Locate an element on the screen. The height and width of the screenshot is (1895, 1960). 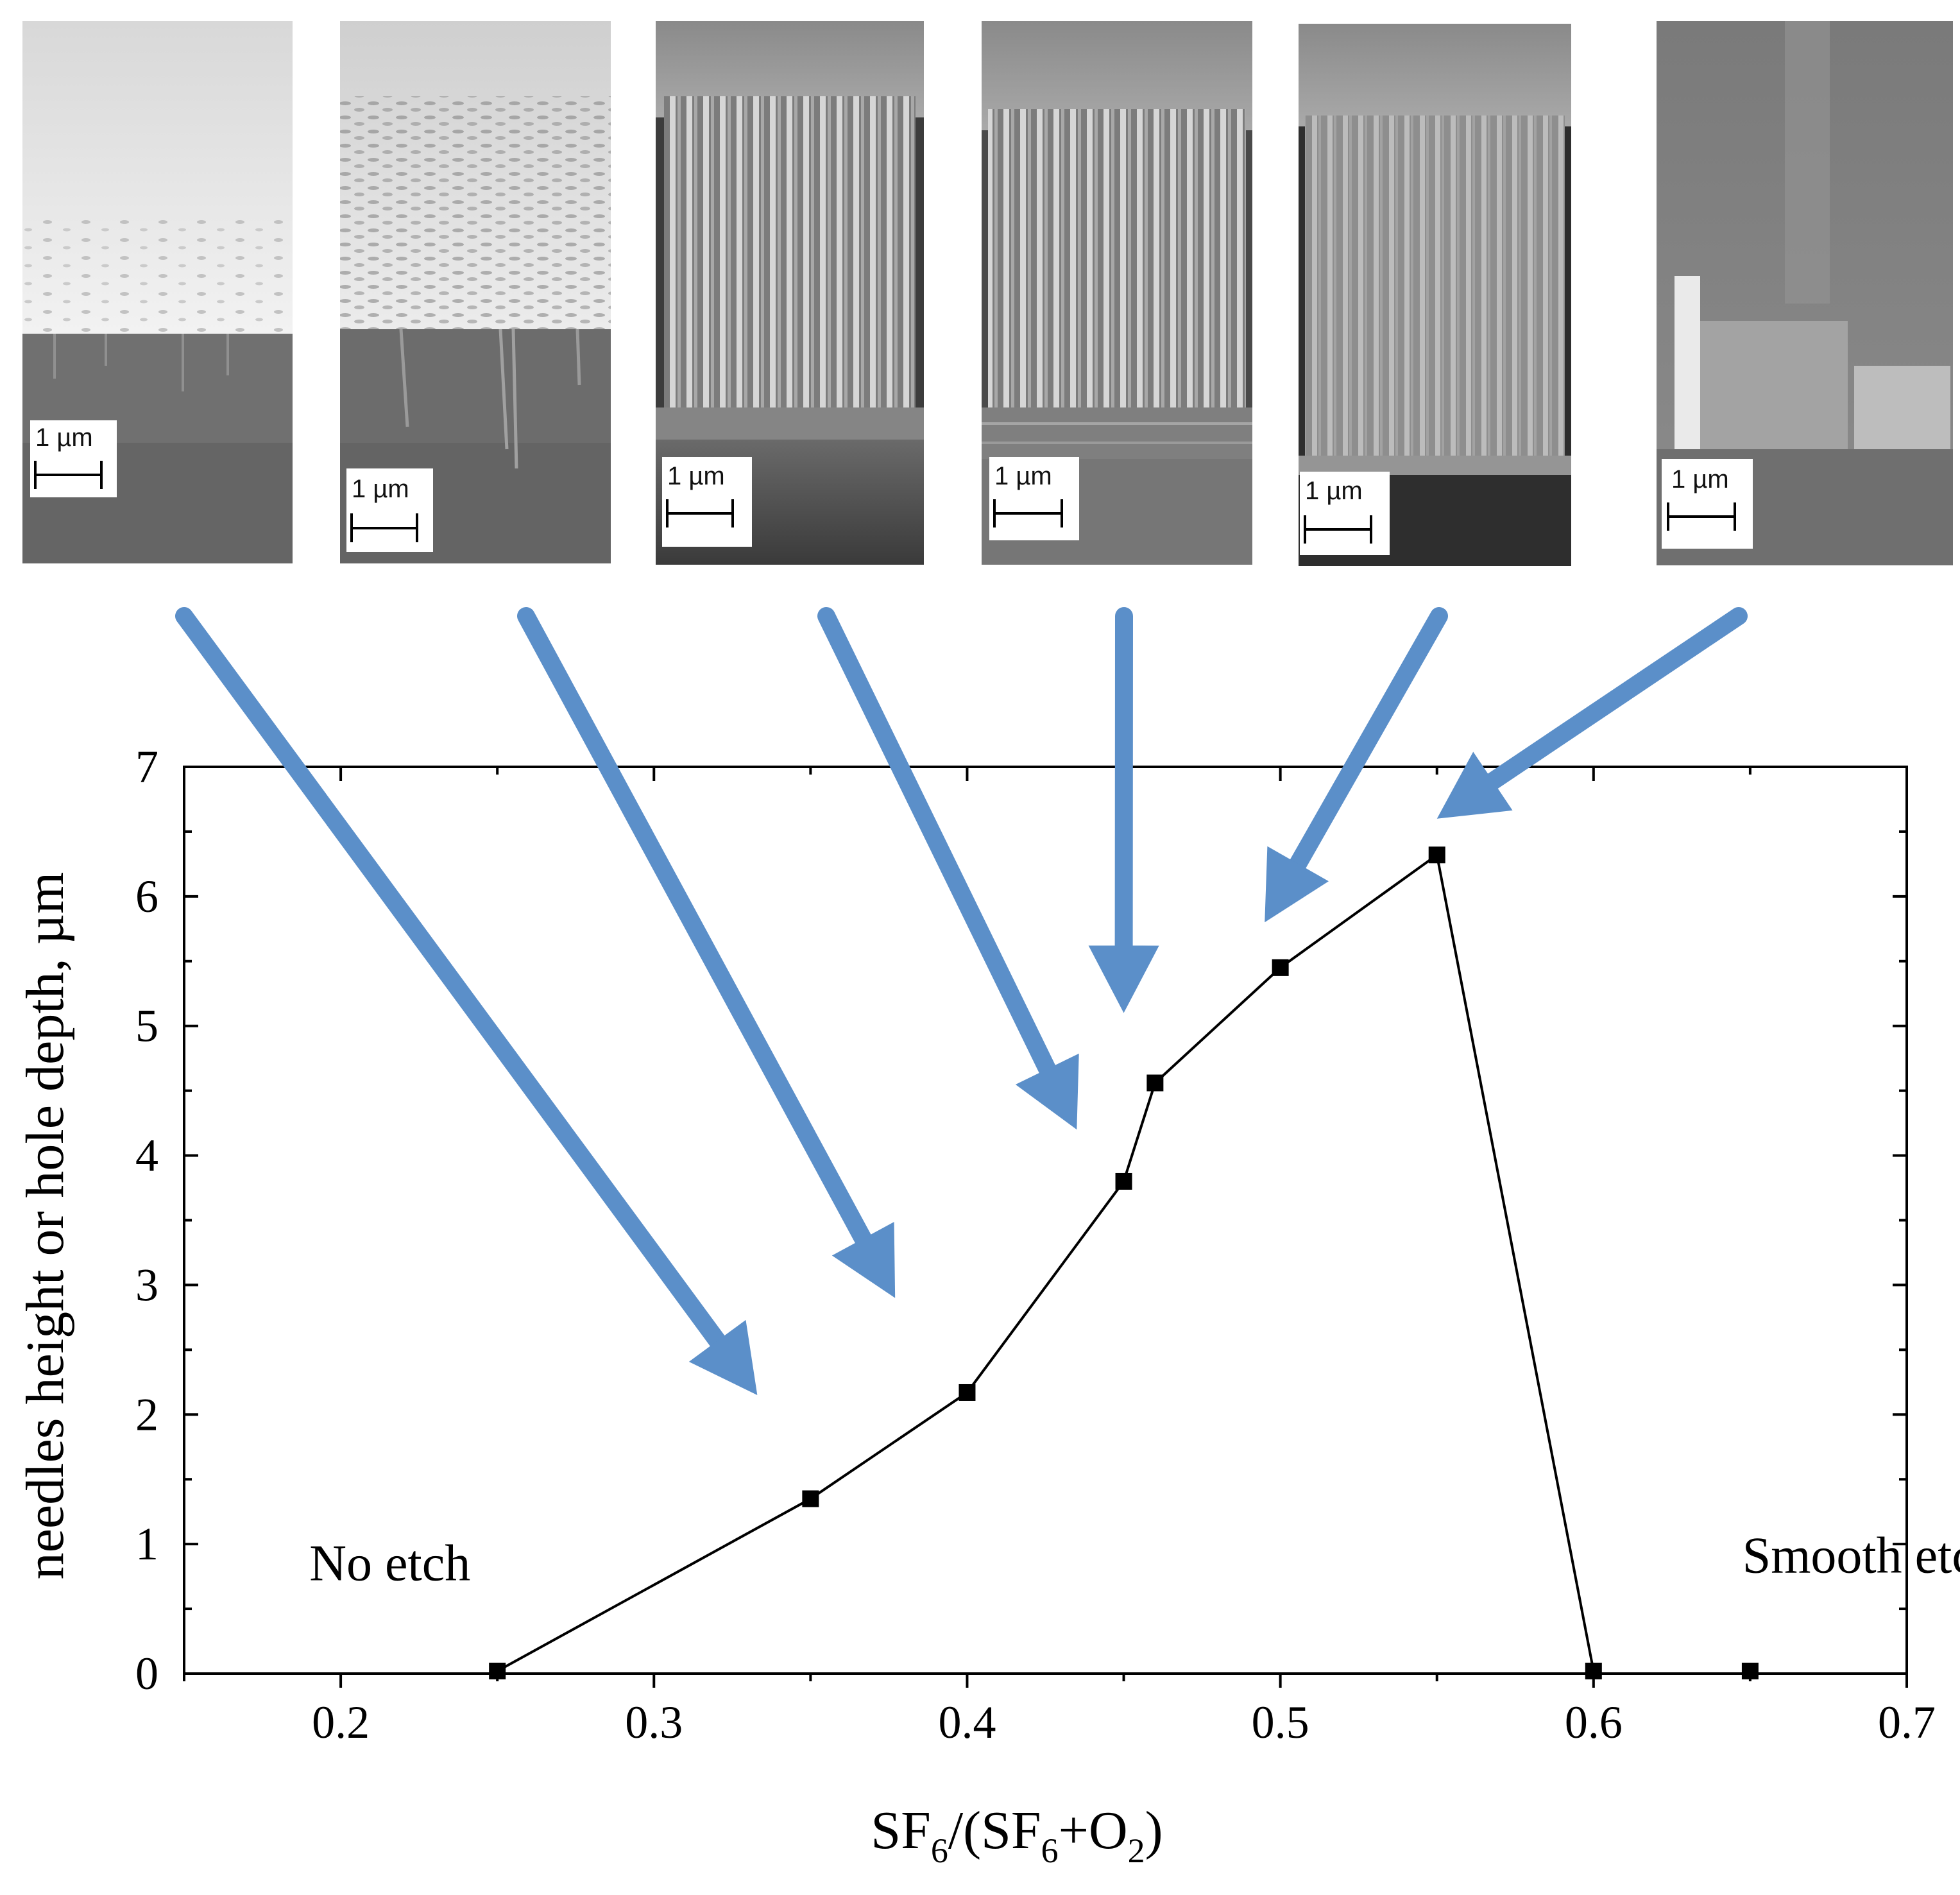
scale-bar-label-3: 1 µm is located at coordinates (696, 476).